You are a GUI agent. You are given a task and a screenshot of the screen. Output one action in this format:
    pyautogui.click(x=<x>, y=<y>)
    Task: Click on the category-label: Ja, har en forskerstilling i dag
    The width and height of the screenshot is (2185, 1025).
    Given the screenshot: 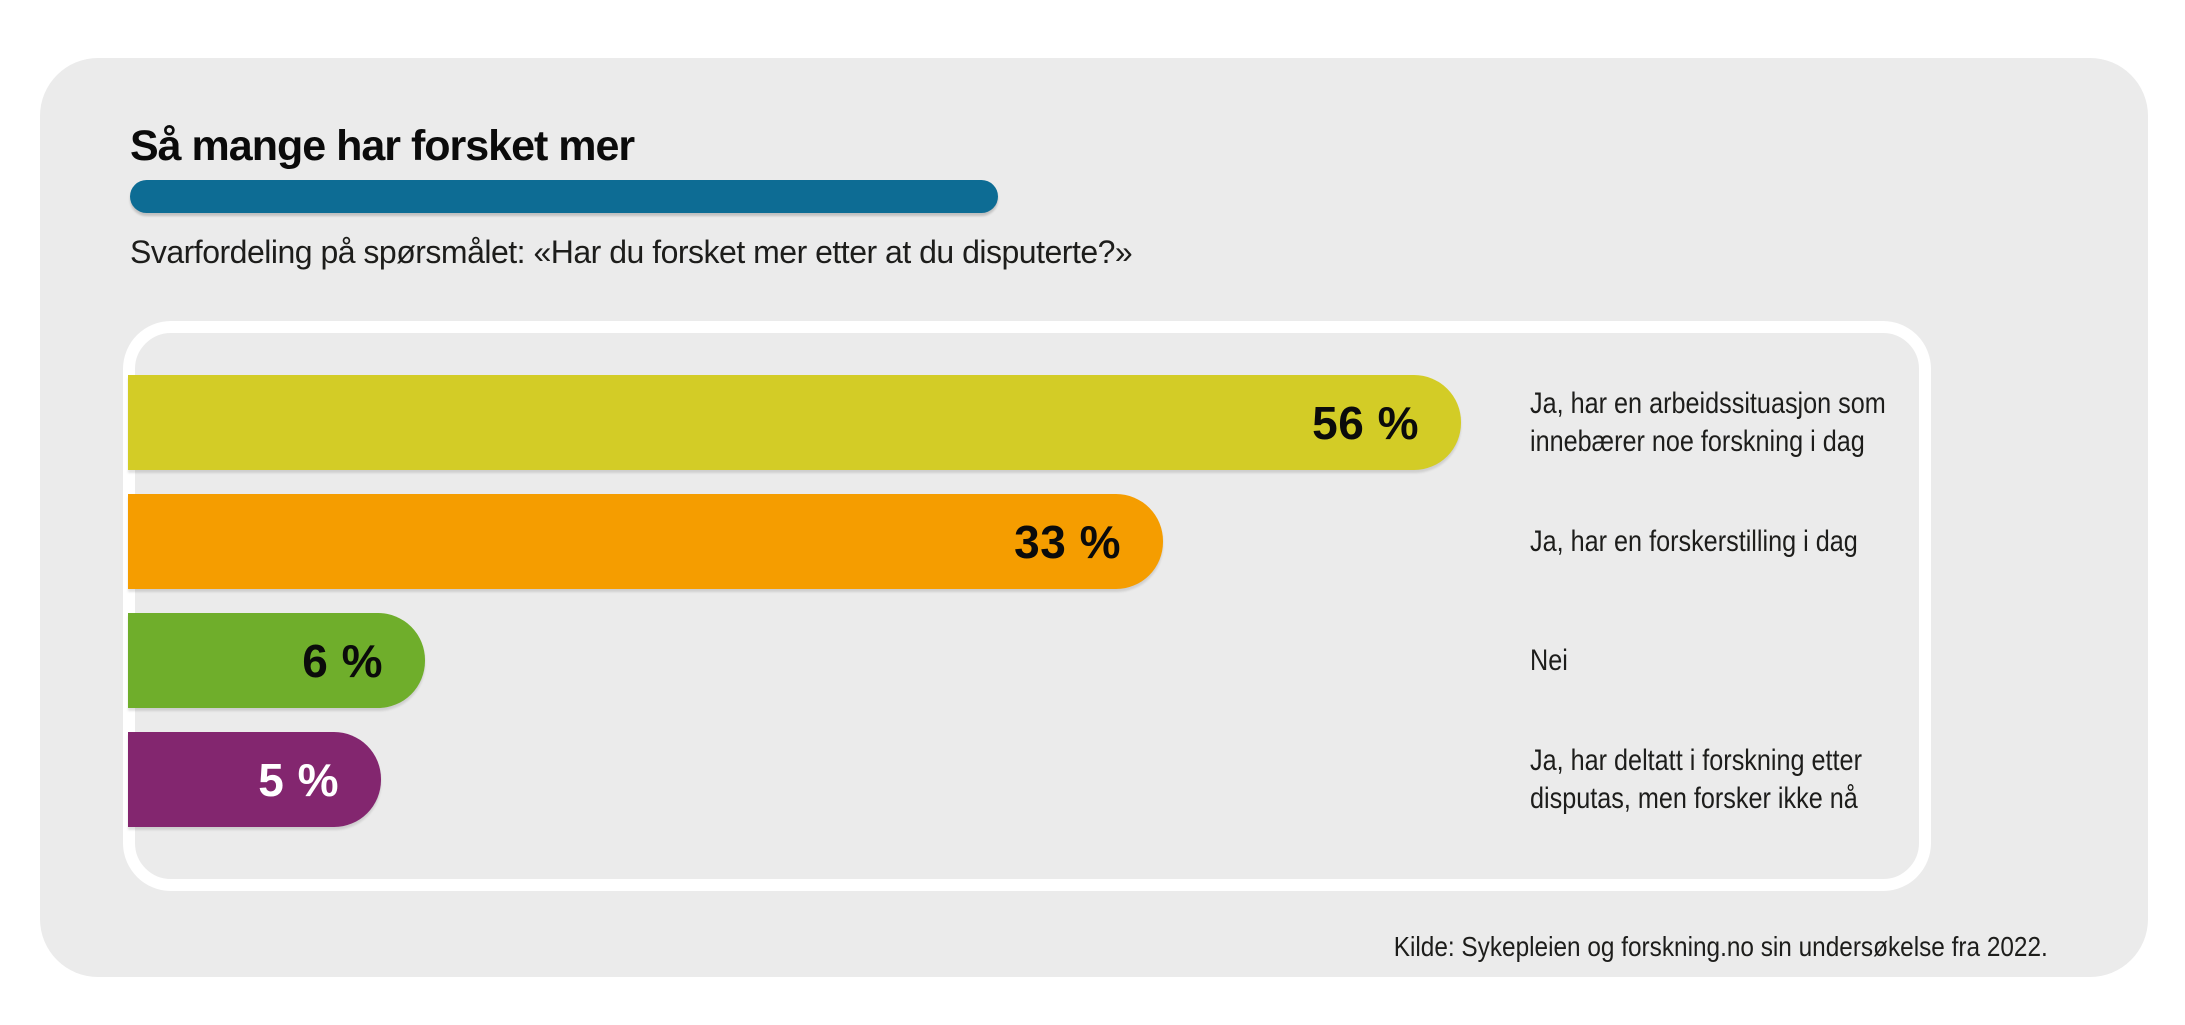 What is the action you would take?
    pyautogui.click(x=1694, y=541)
    